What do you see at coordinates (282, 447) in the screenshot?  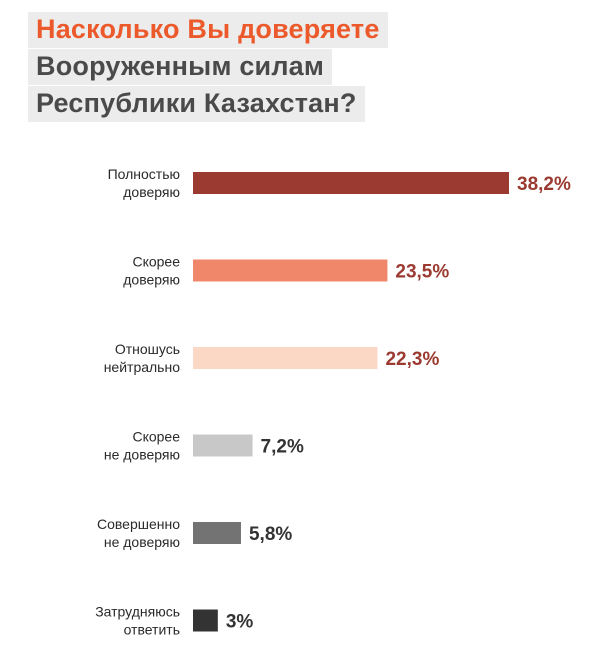 I see `value-label-3: 7,2%` at bounding box center [282, 447].